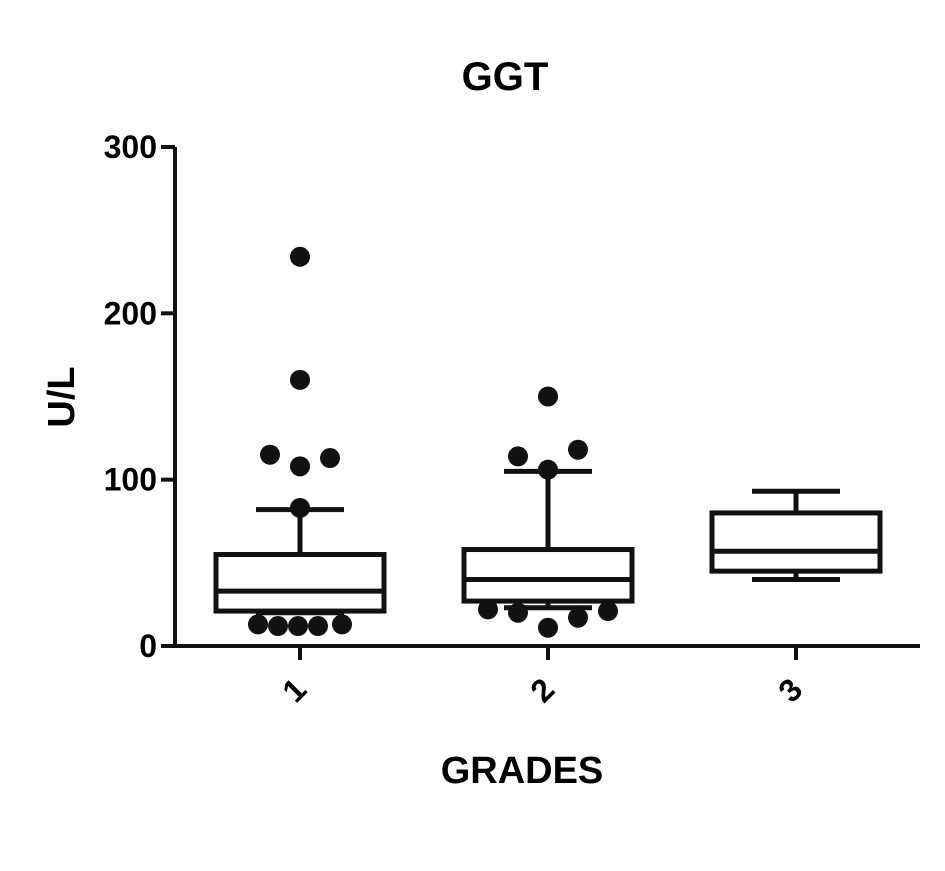 The width and height of the screenshot is (945, 871). Describe the element at coordinates (294, 690) in the screenshot. I see `x-tick-label: 1` at that location.